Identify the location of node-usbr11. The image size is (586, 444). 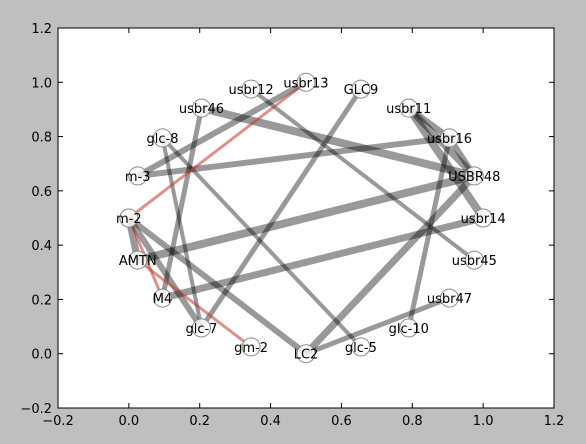
(409, 108).